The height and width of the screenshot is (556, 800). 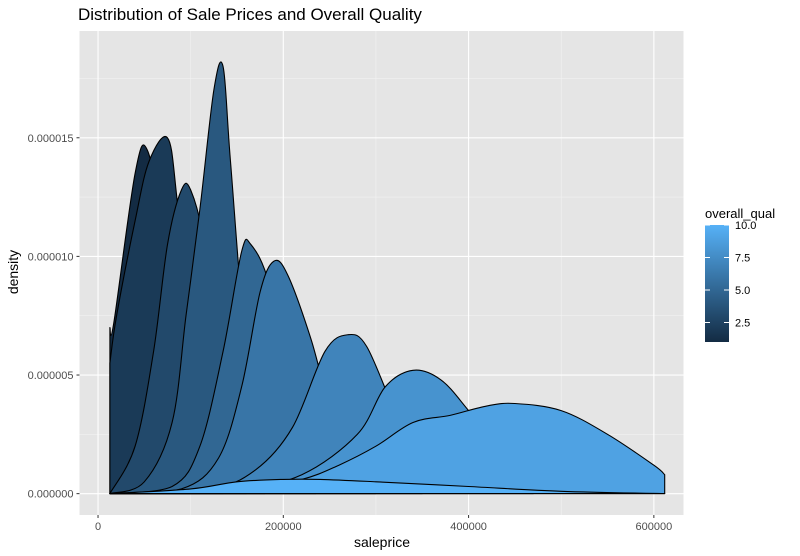 I want to click on y-axis-title: density, so click(x=13, y=272).